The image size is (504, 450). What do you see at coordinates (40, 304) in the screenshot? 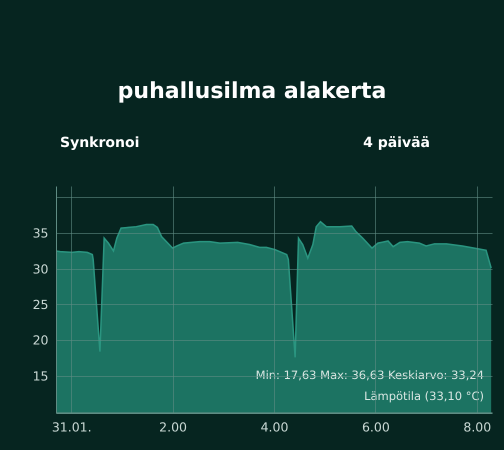
I see `y-tick-label: 25` at bounding box center [40, 304].